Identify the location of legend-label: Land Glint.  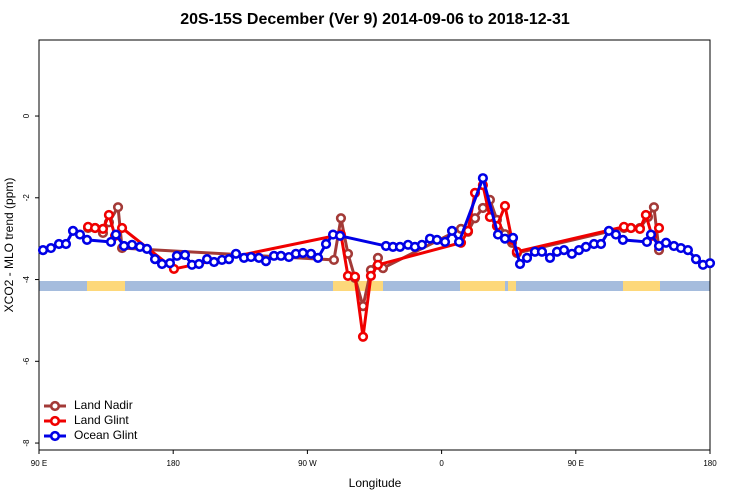
(101, 420).